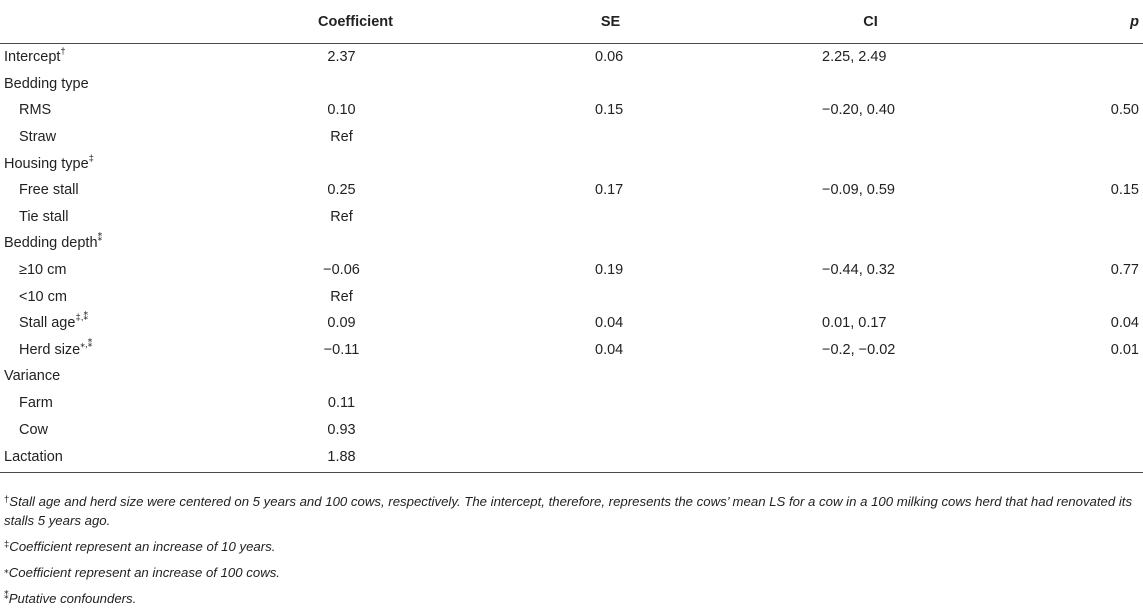  Describe the element at coordinates (82, 318) in the screenshot. I see `footnote-mark: ‡,⁑` at that location.